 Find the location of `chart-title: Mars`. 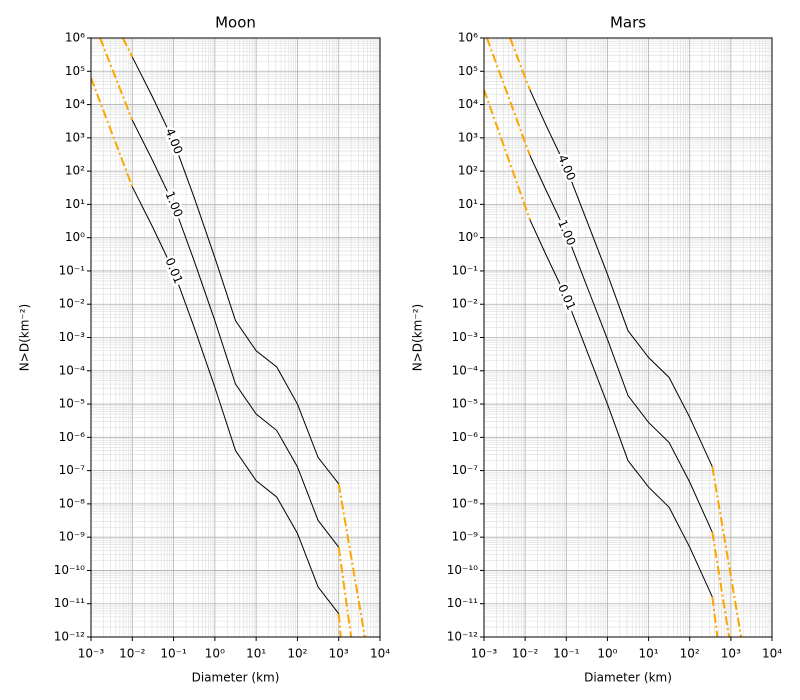

chart-title: Mars is located at coordinates (628, 23).